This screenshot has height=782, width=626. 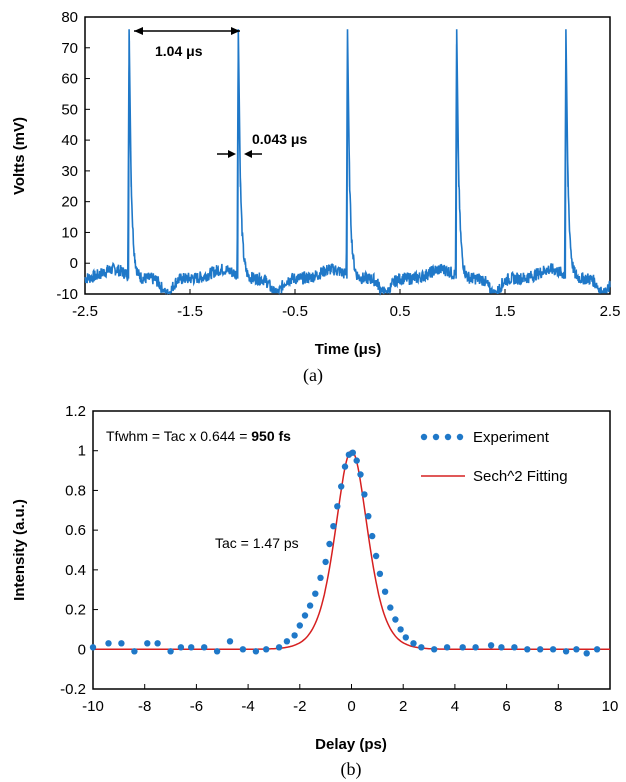 What do you see at coordinates (73, 156) in the screenshot?
I see `chart-a-y-ticks: -10 0 10 20 30 40 50 60 70 80` at bounding box center [73, 156].